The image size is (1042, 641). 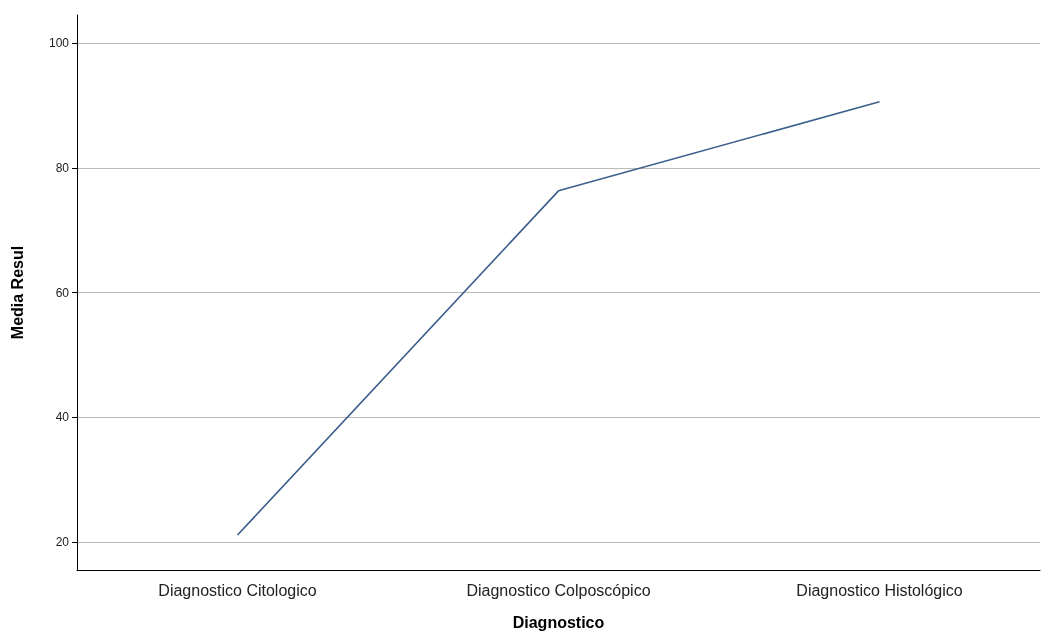 What do you see at coordinates (62, 541) in the screenshot?
I see `y-tick-label: 20` at bounding box center [62, 541].